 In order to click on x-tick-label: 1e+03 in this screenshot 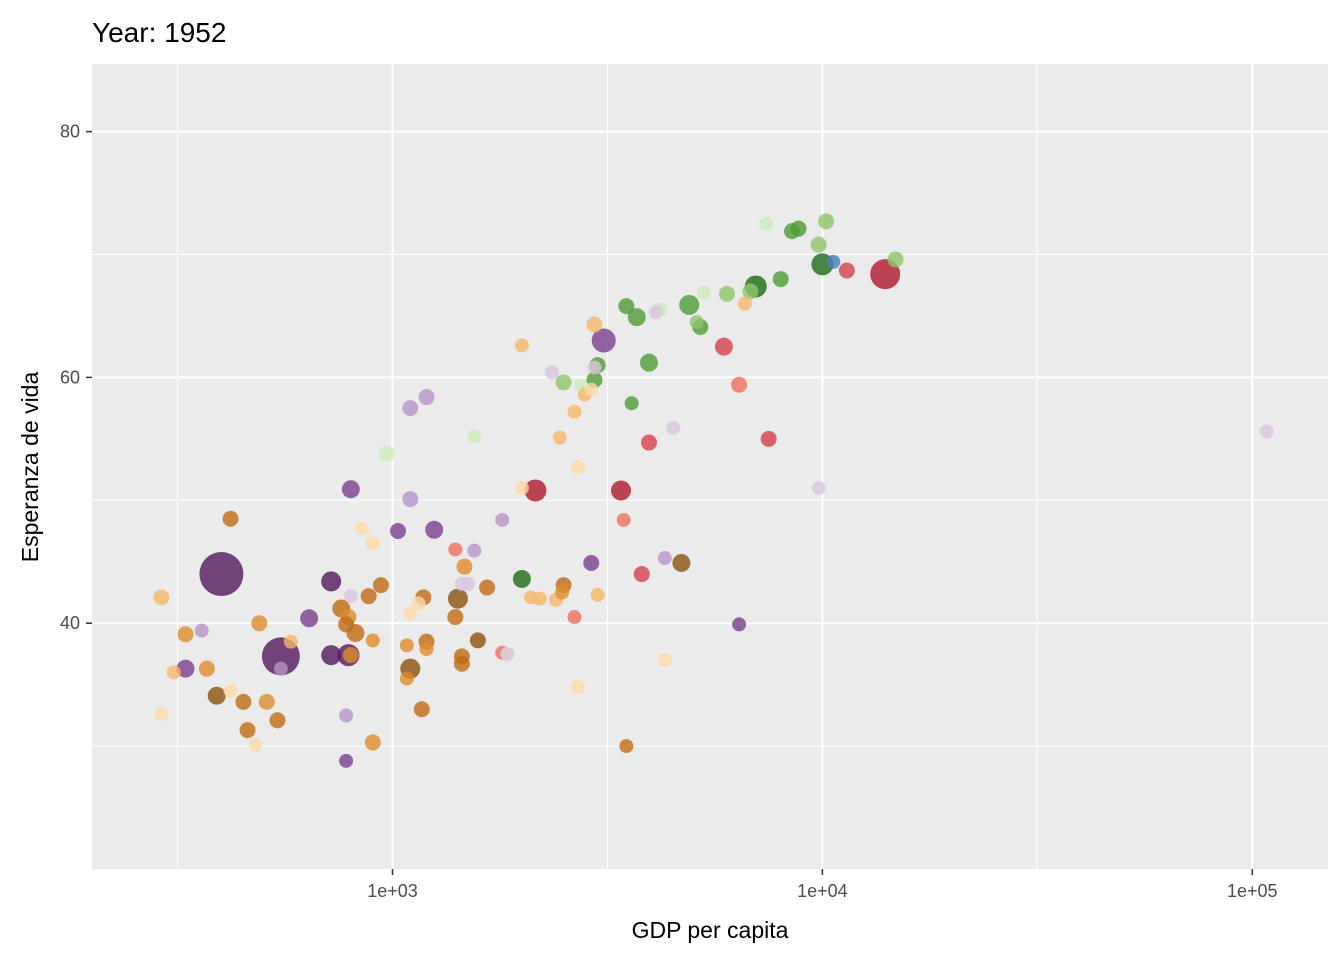, I will do `click(392, 891)`.